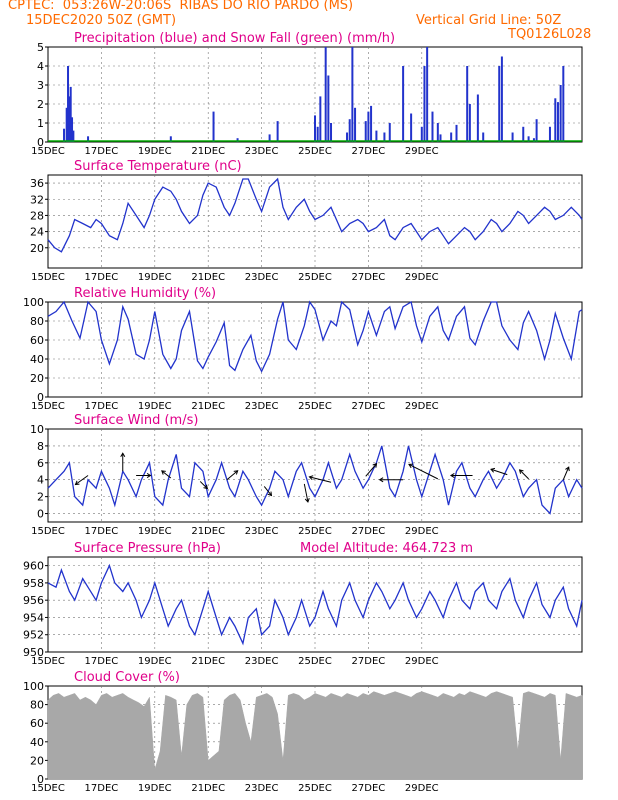  What do you see at coordinates (127, 677) in the screenshot?
I see `cloud-title: Cloud Cover (%)` at bounding box center [127, 677].